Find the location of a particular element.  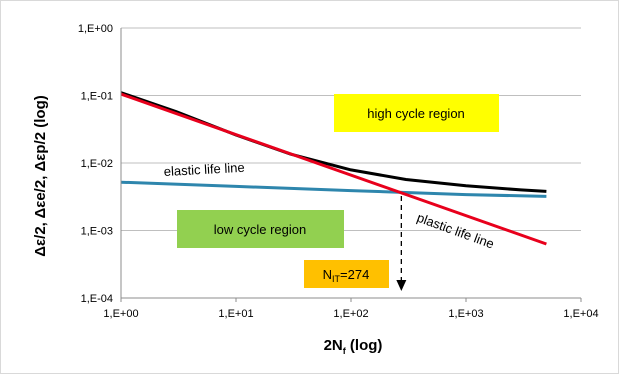

transition-life-label: NIT=274 is located at coordinates (346, 275).